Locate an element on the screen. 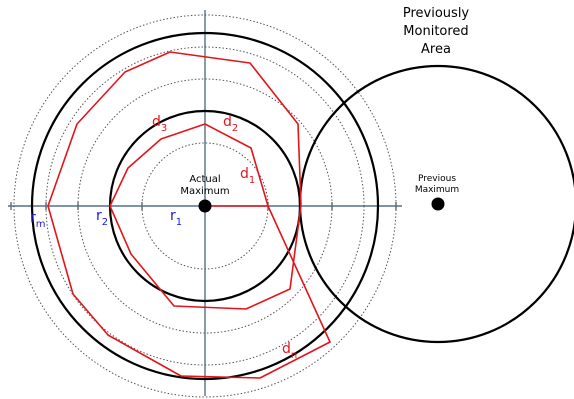 The image size is (574, 399). actual-maximum-dot is located at coordinates (205, 206).